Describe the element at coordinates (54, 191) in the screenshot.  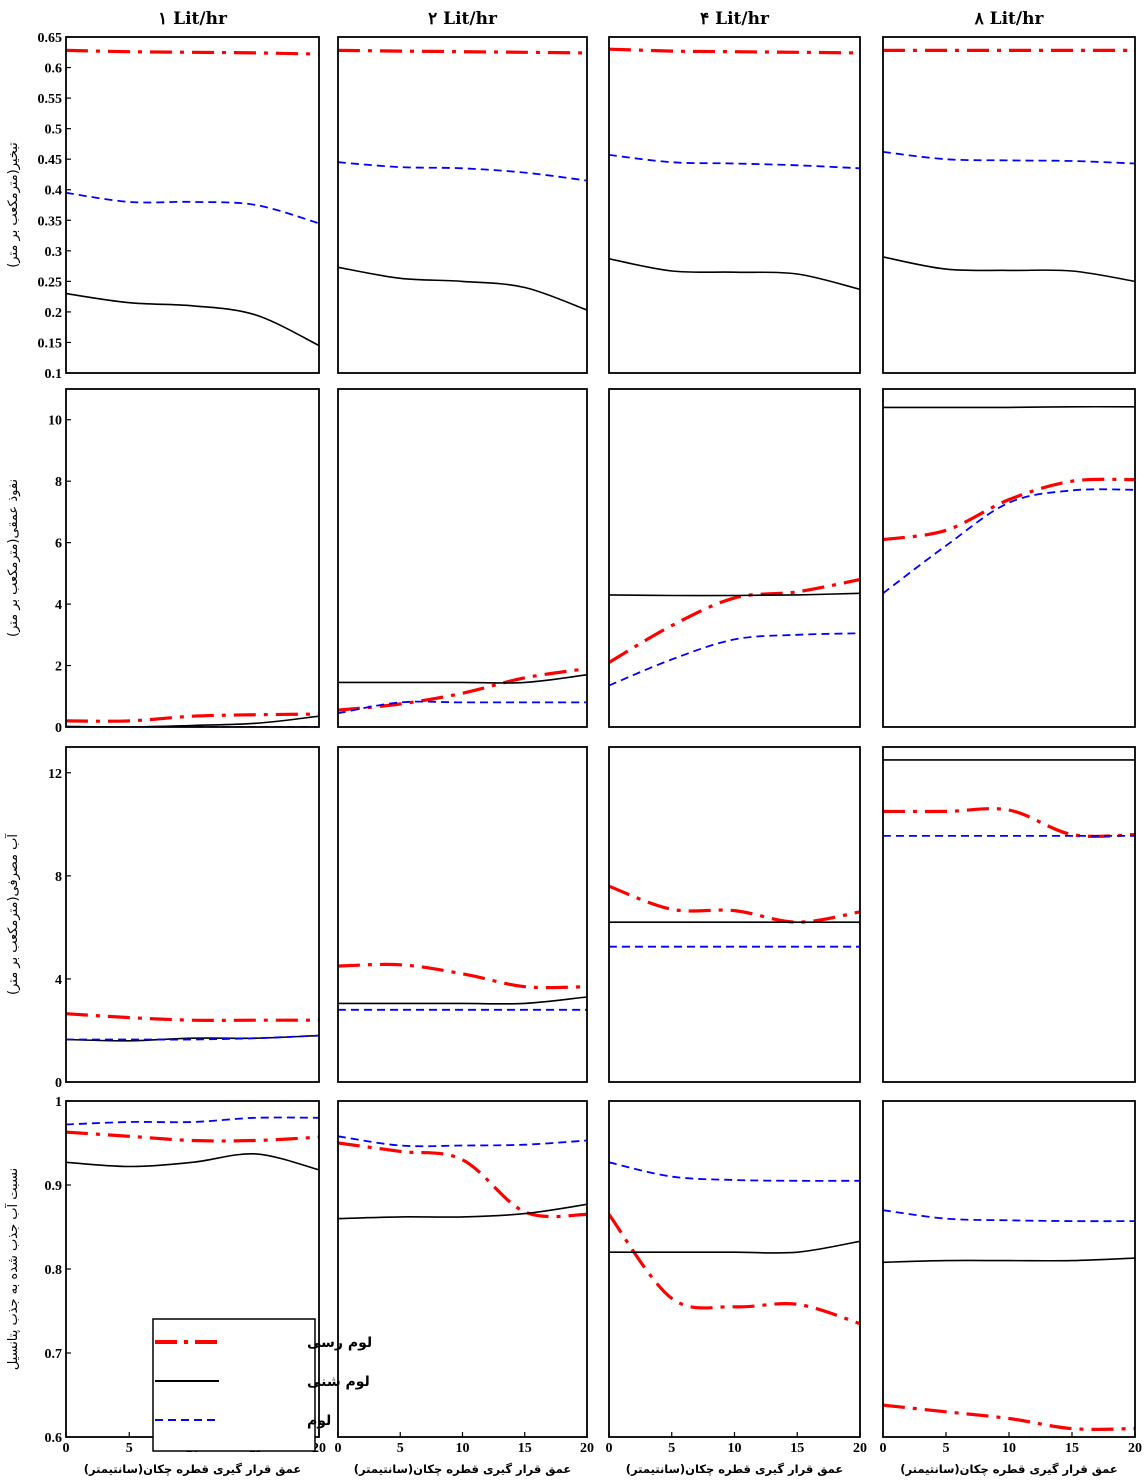
I see `y-tick-label: 0.4` at that location.